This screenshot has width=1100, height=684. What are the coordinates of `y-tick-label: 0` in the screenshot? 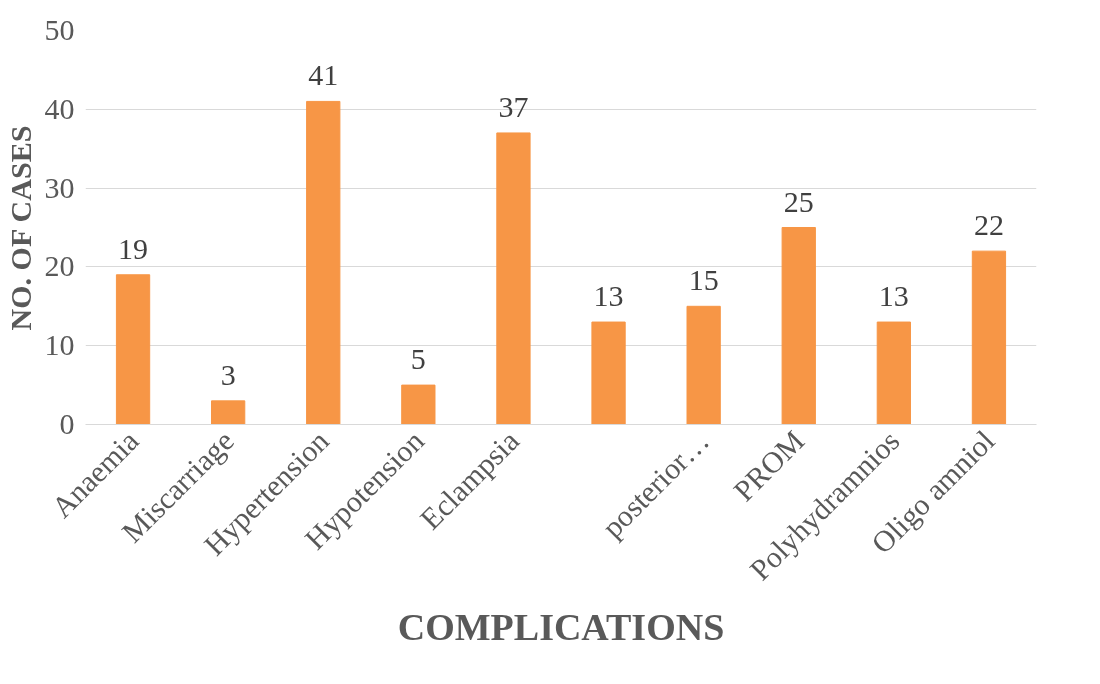 It's located at (67, 423).